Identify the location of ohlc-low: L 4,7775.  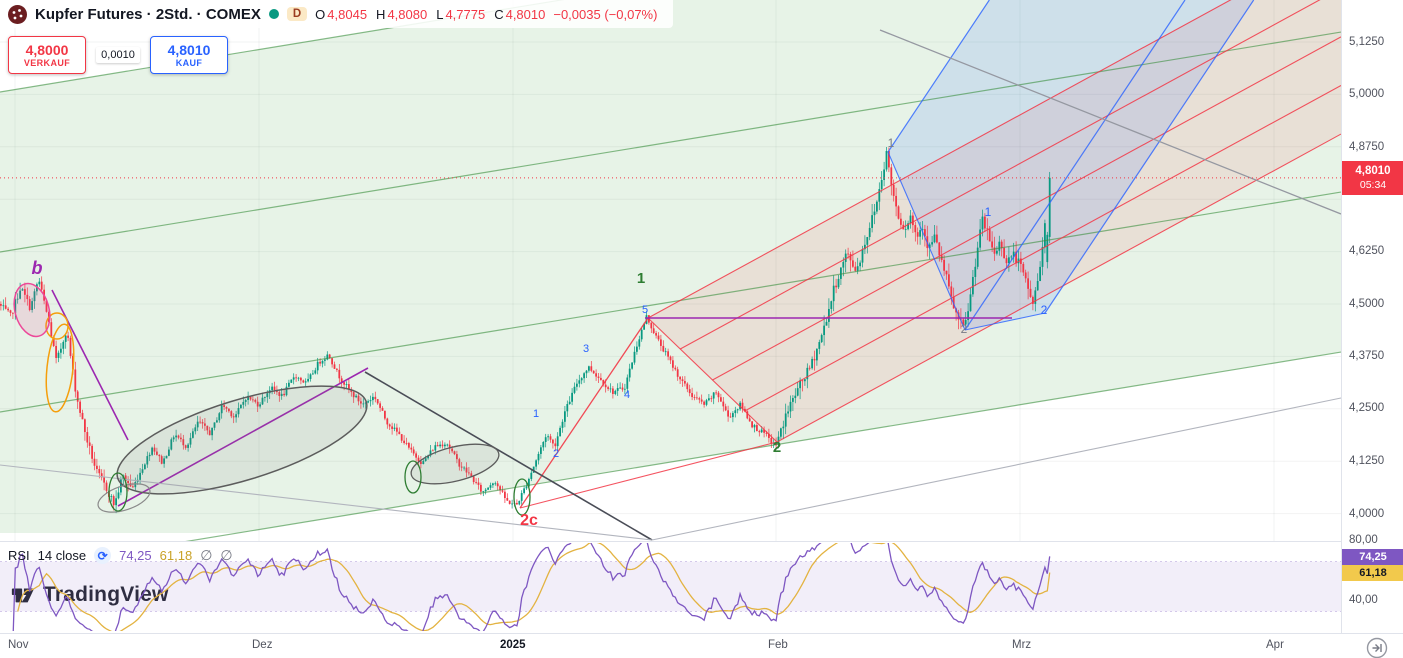
(461, 14).